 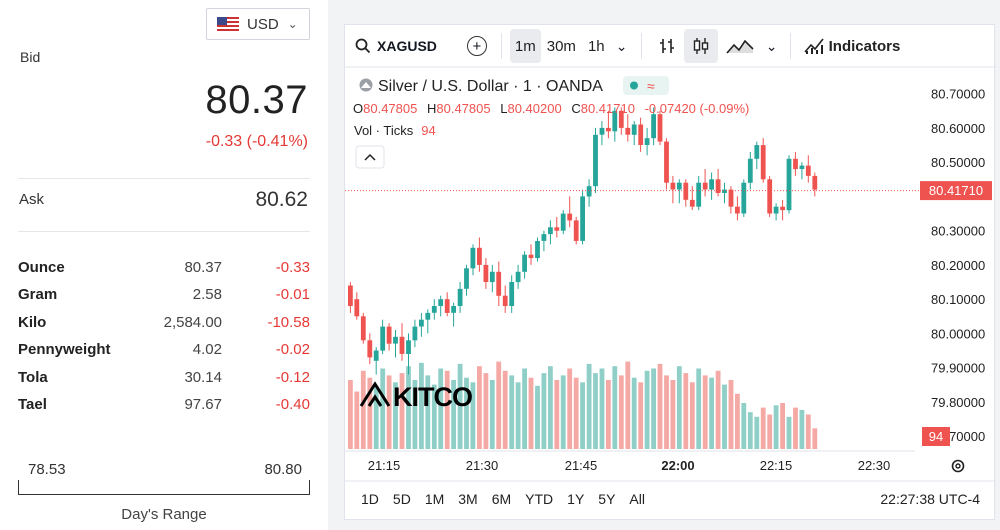 What do you see at coordinates (958, 368) in the screenshot?
I see `y-tick-label: 79.90000` at bounding box center [958, 368].